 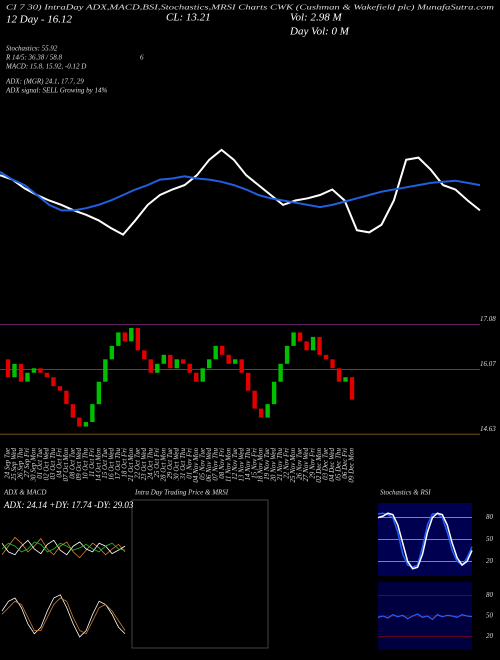 I want to click on close-text: CL: 13.21, so click(x=188, y=18).